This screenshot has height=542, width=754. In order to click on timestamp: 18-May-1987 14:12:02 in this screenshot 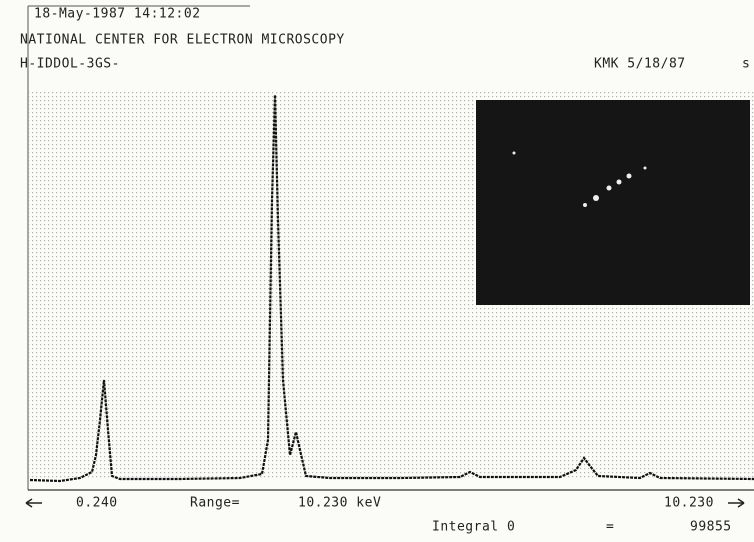, I will do `click(117, 14)`.